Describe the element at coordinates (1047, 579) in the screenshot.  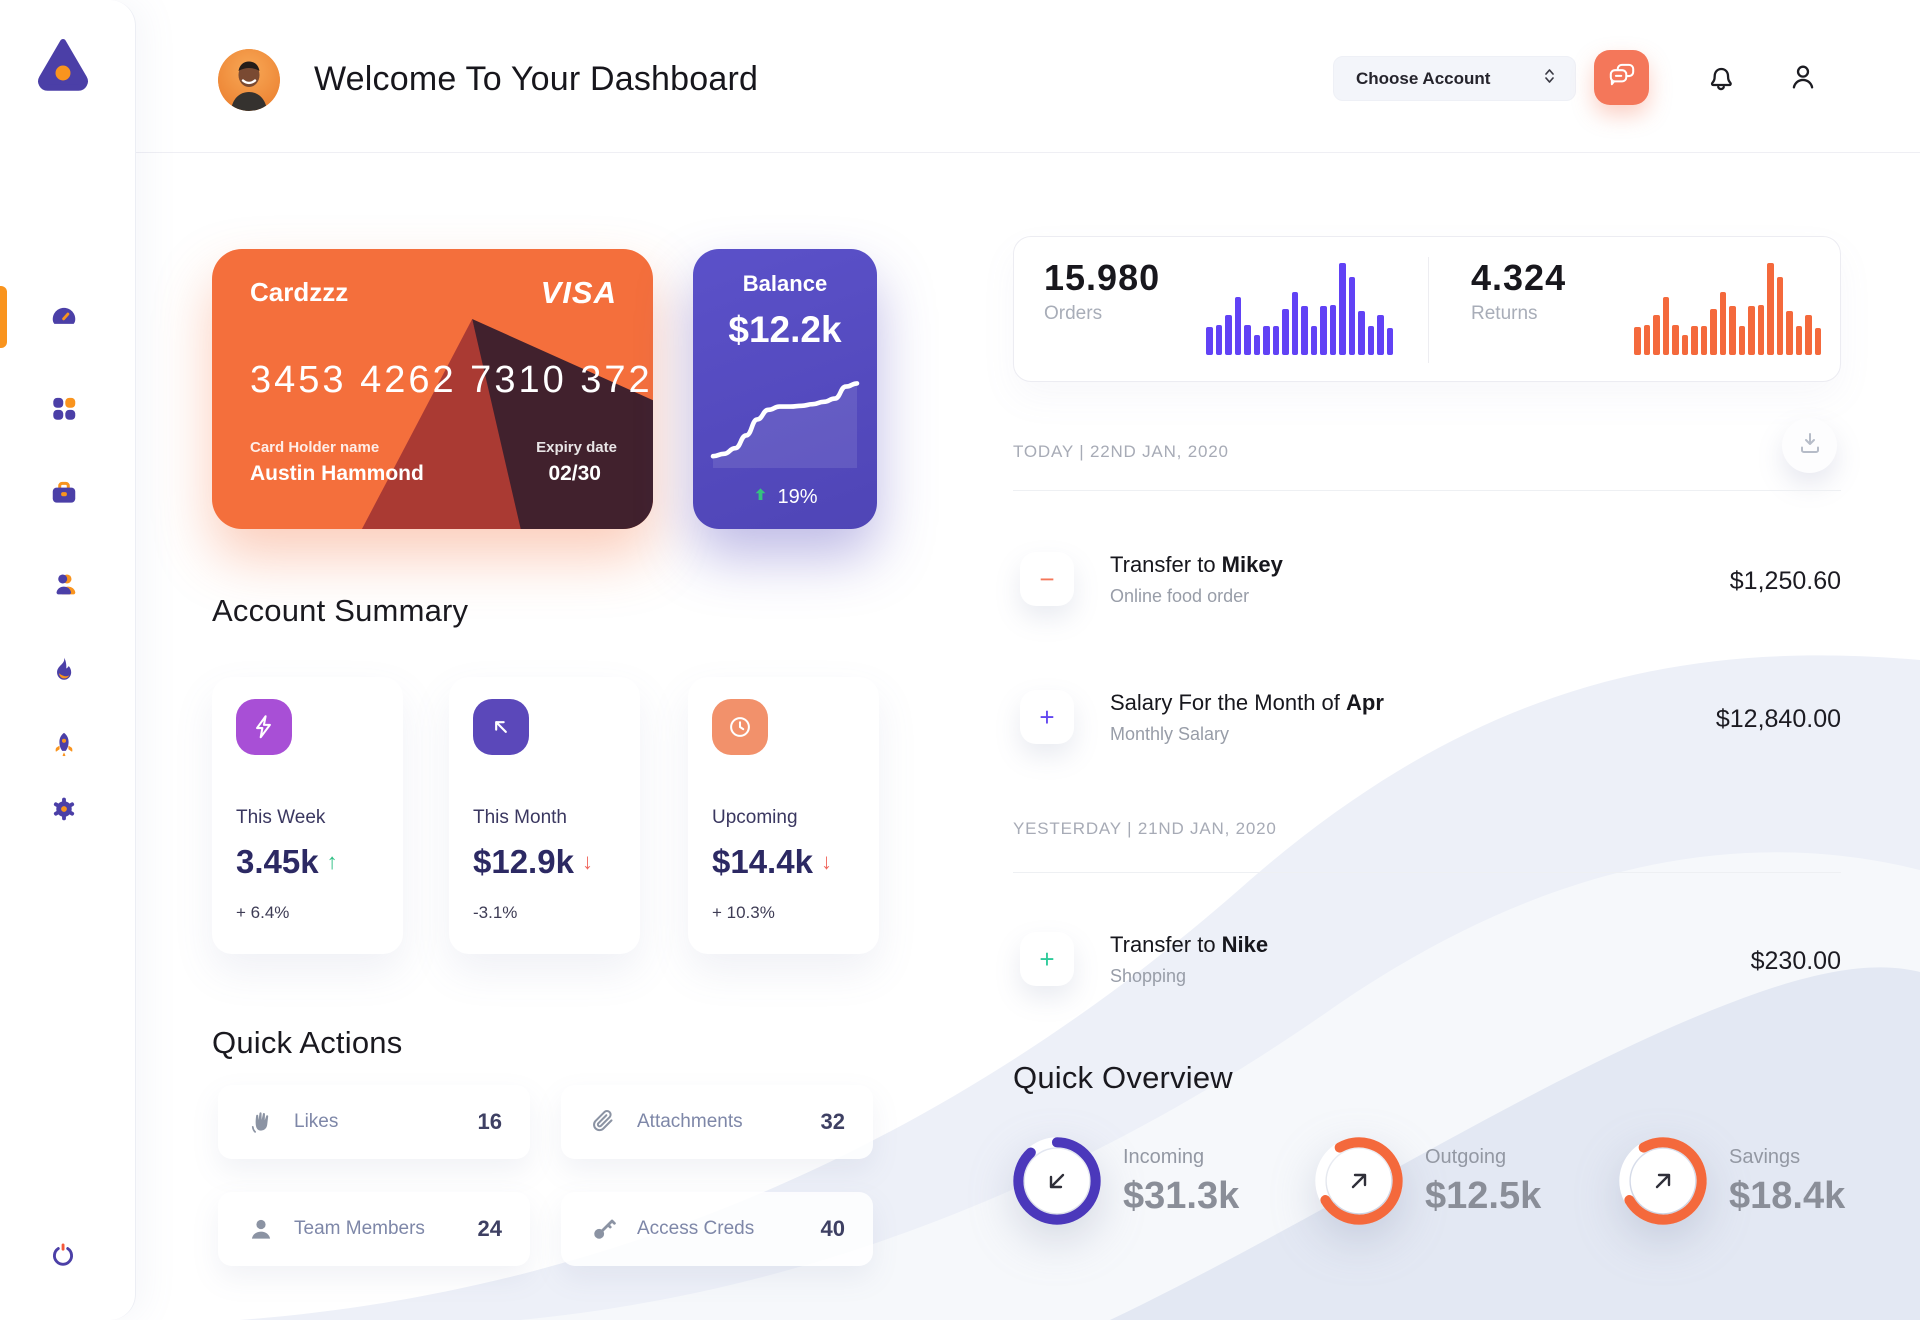
I see `transaction-sign-icon: −` at that location.